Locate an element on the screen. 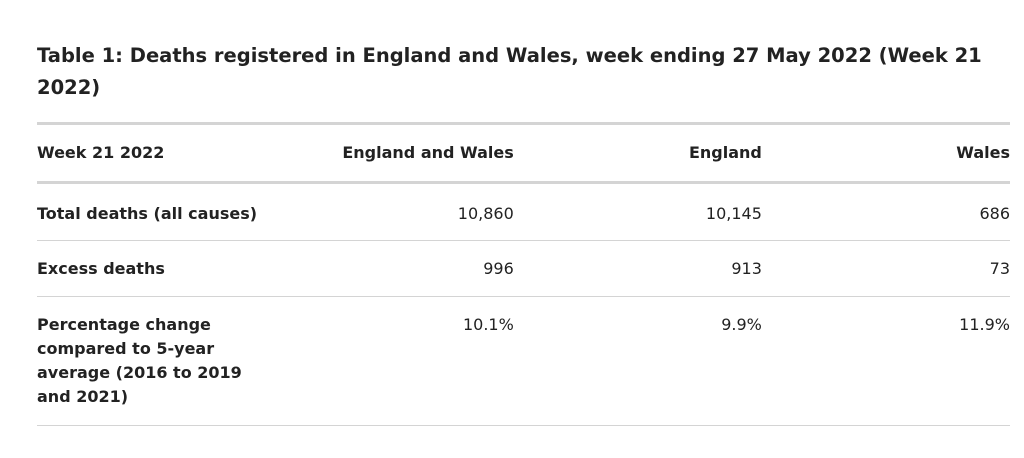  cell-excess-wales: 73 is located at coordinates (999, 268).